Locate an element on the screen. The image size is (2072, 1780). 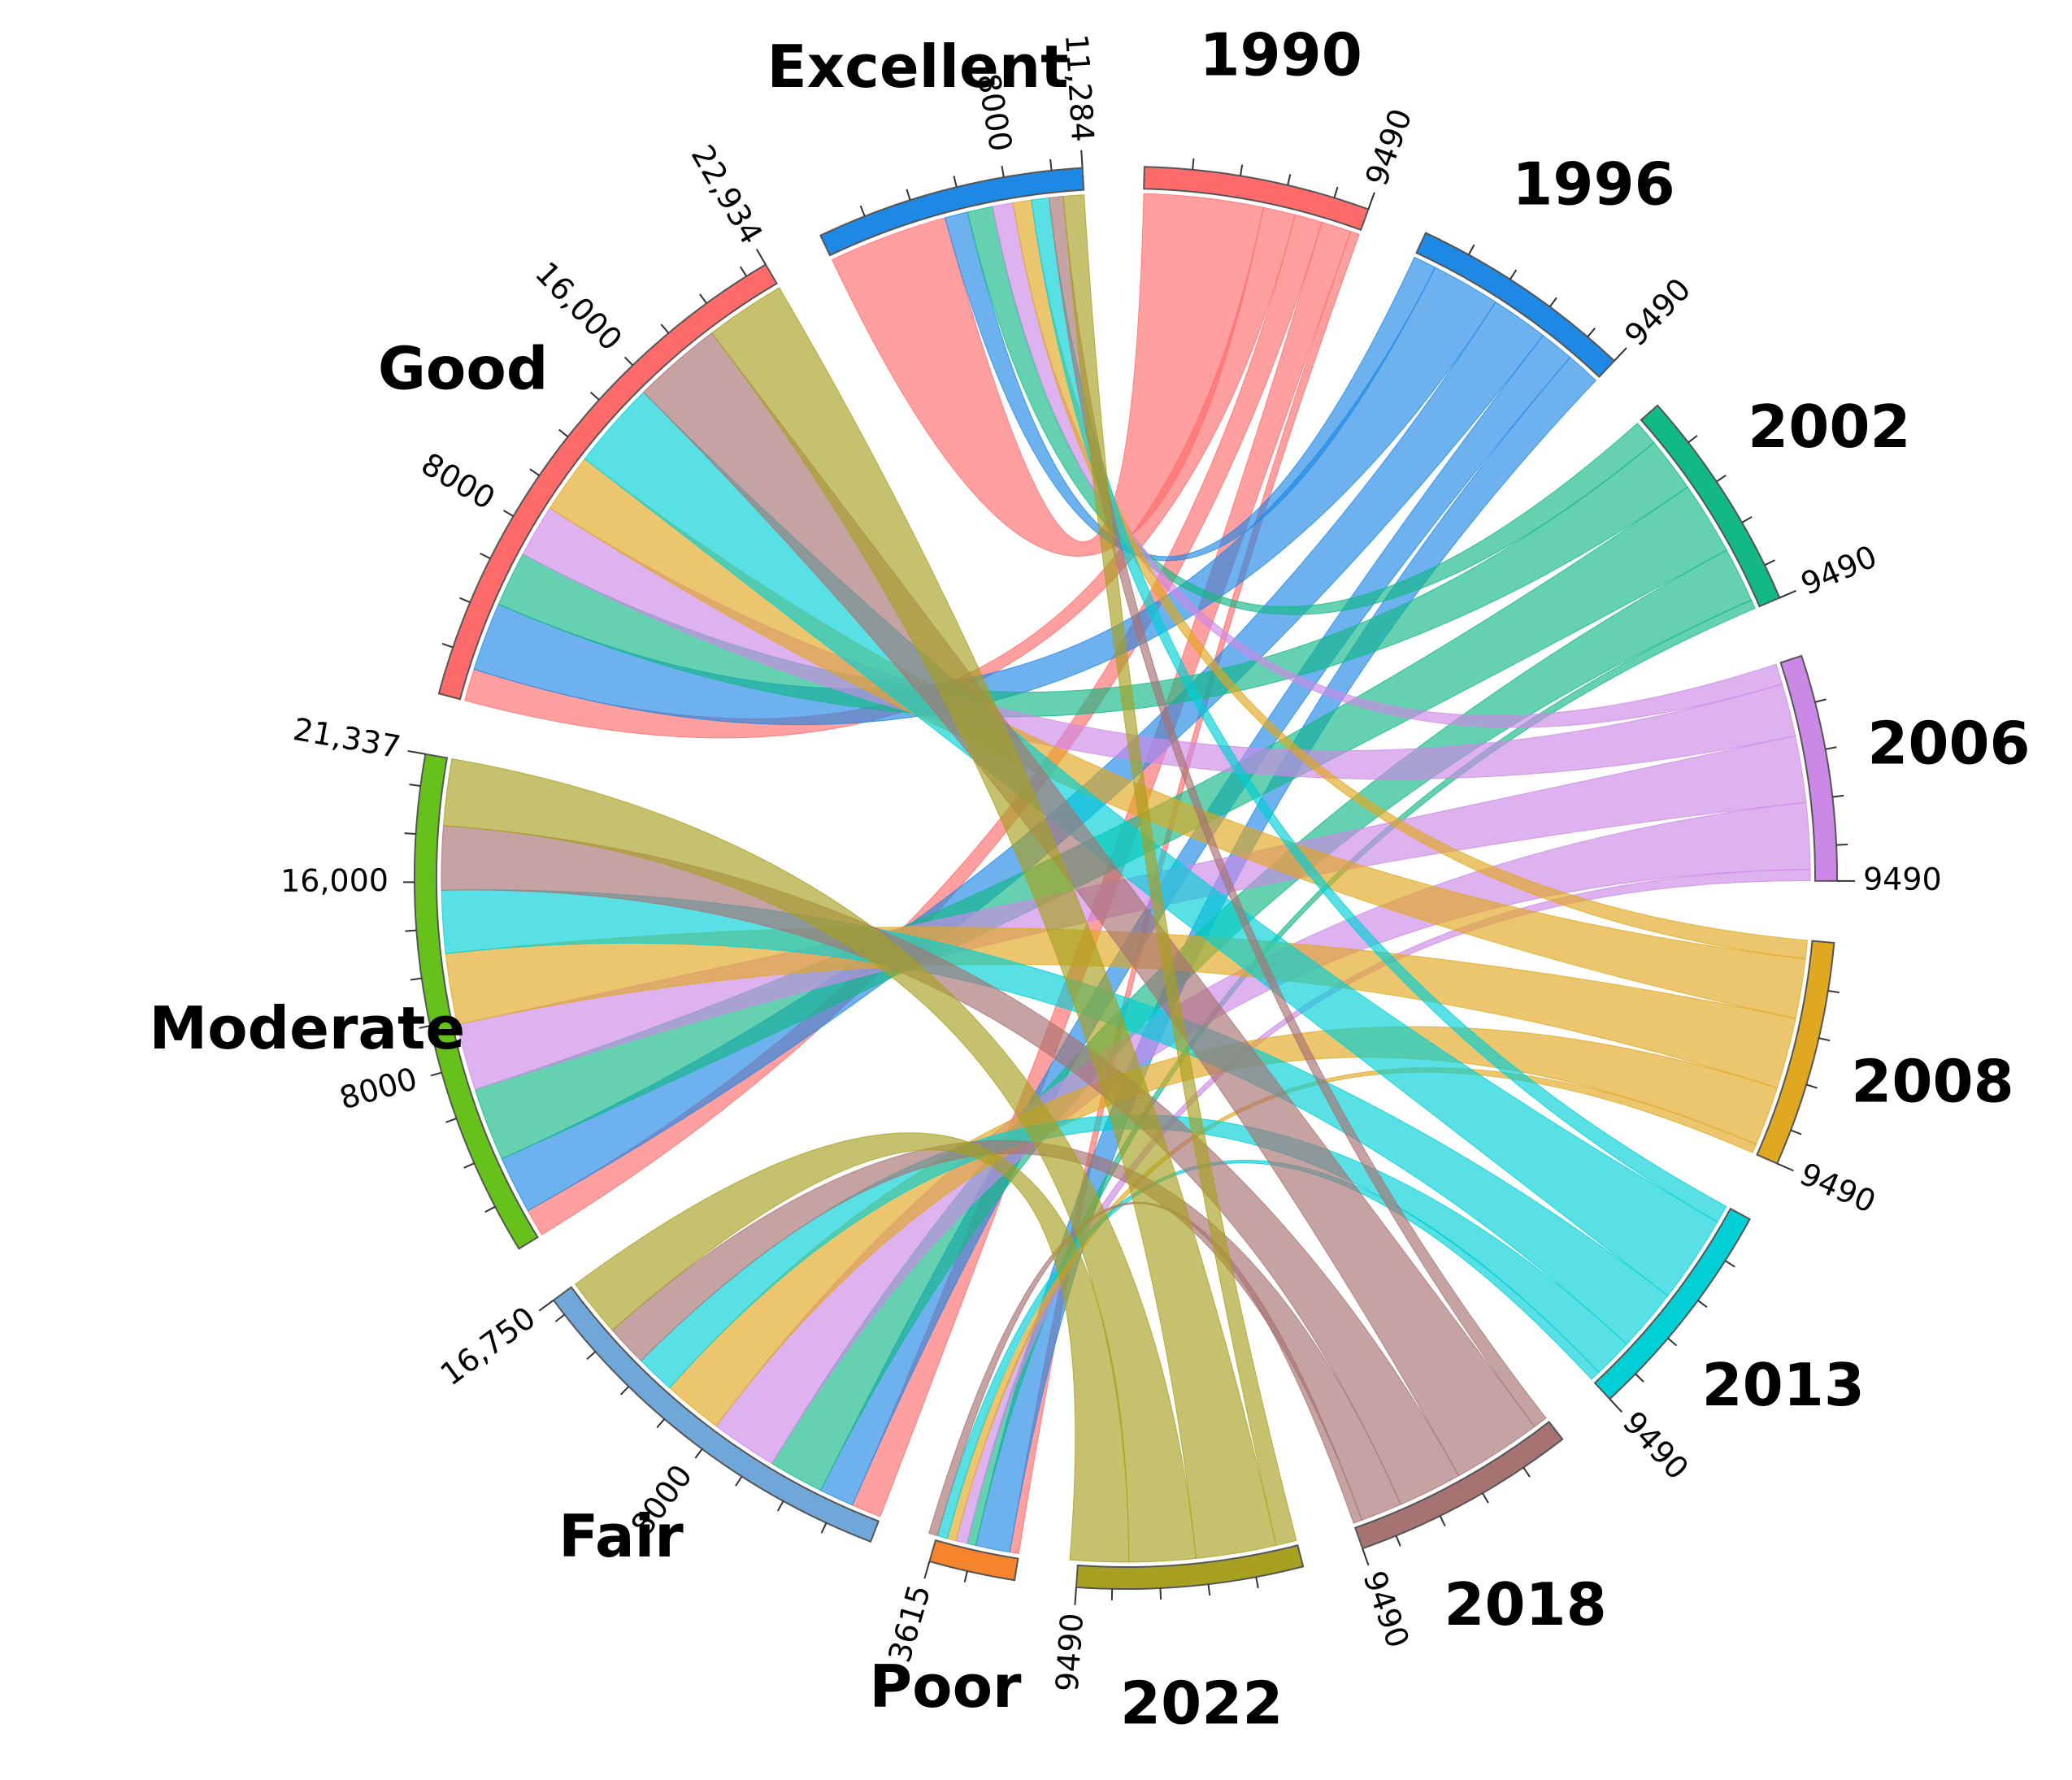
ribbon-2022-fair is located at coordinates (852, 1347).